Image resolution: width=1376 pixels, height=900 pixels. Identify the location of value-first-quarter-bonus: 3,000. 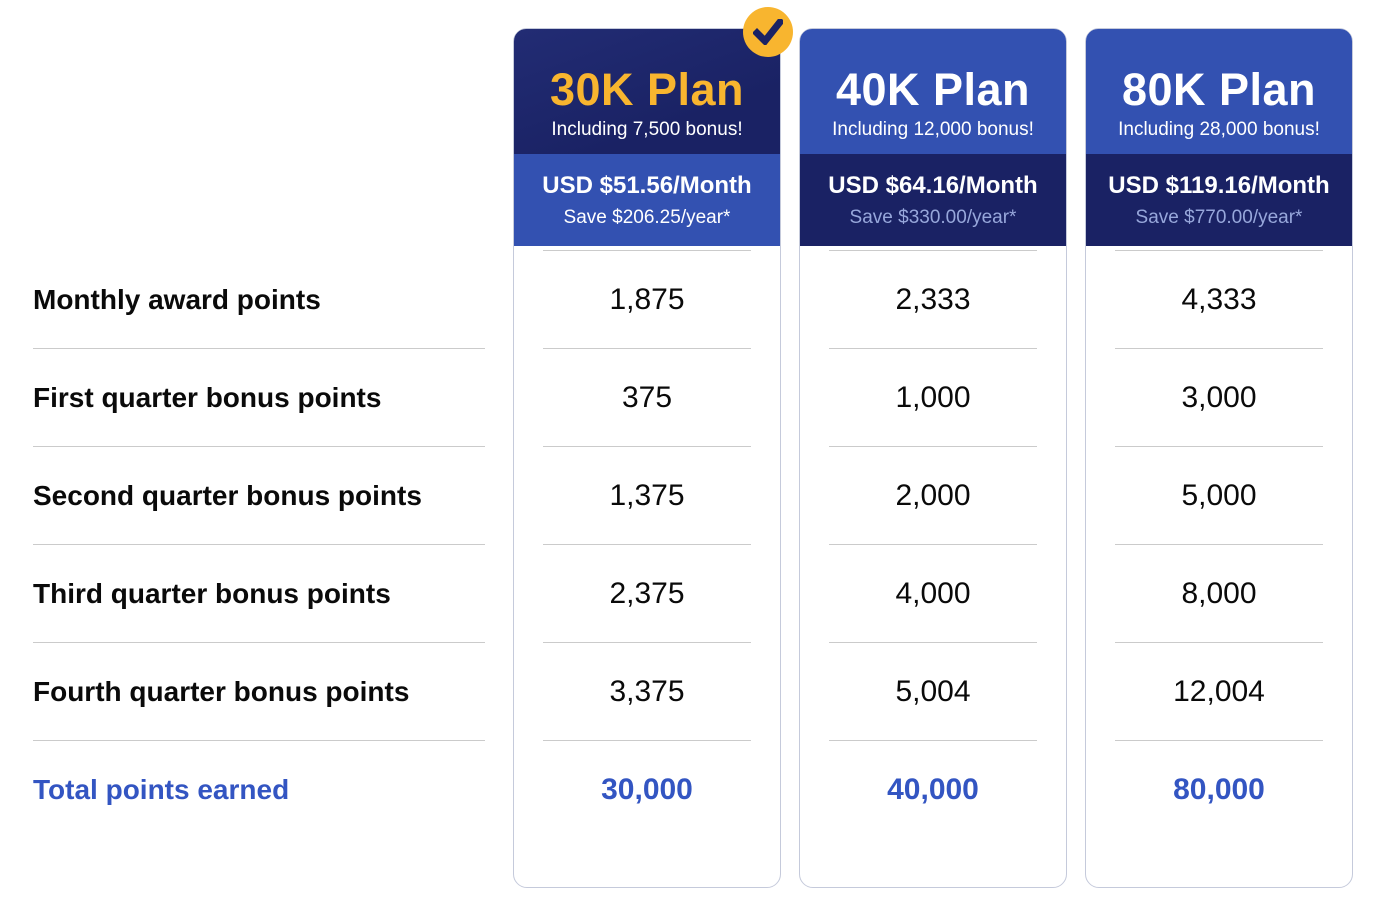
(1219, 397).